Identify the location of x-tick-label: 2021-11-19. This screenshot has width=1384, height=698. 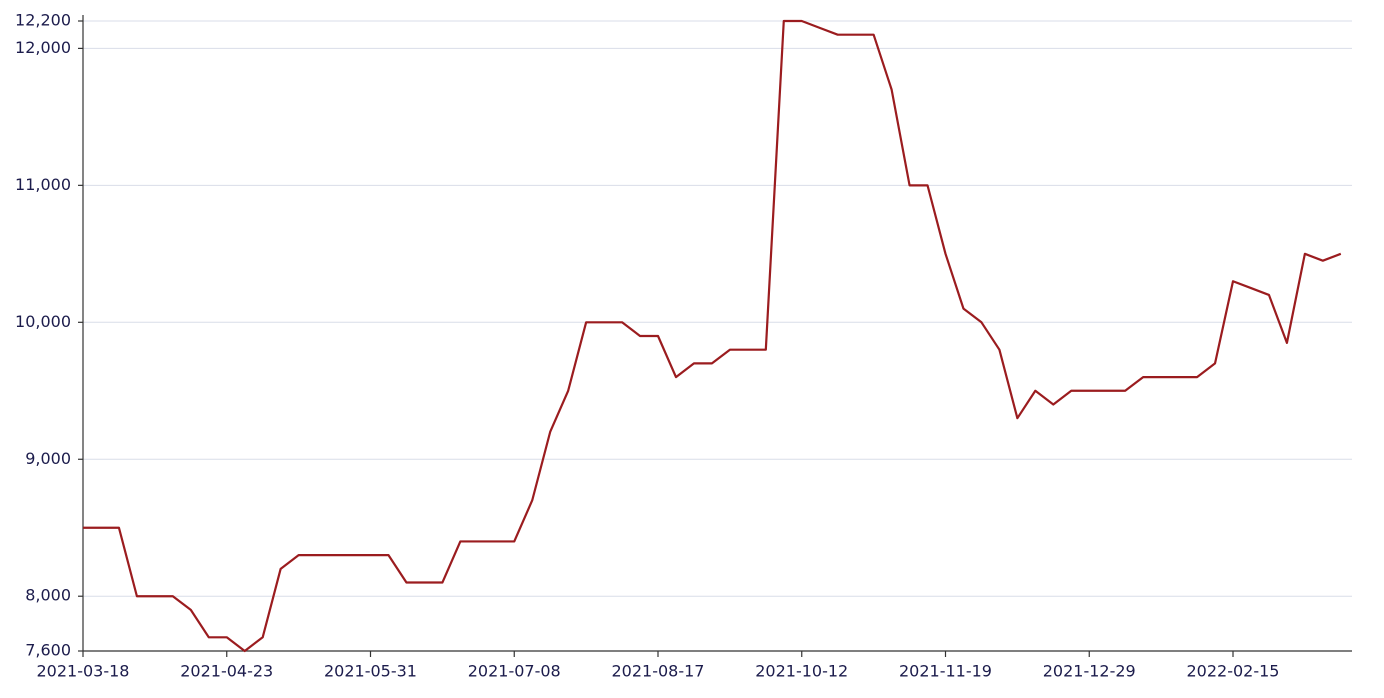
(945, 671).